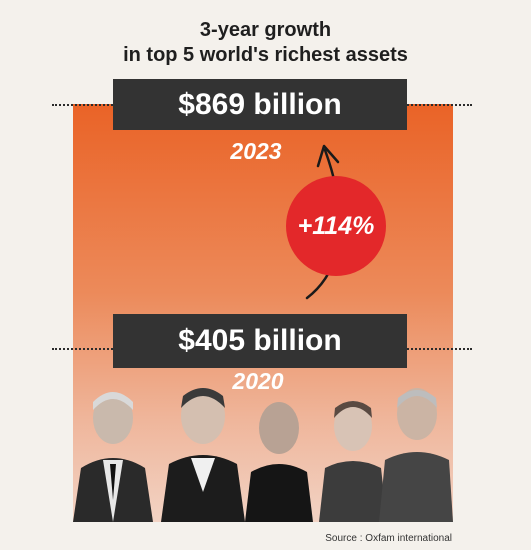  I want to click on growth-percent-label: +114%, so click(336, 225).